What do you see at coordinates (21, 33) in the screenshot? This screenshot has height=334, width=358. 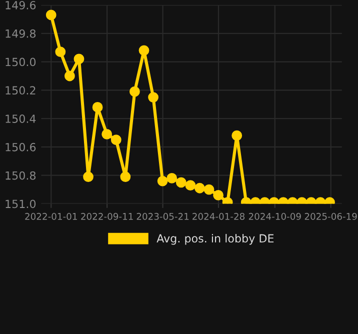 I see `y-tick-label: 149.8` at bounding box center [21, 33].